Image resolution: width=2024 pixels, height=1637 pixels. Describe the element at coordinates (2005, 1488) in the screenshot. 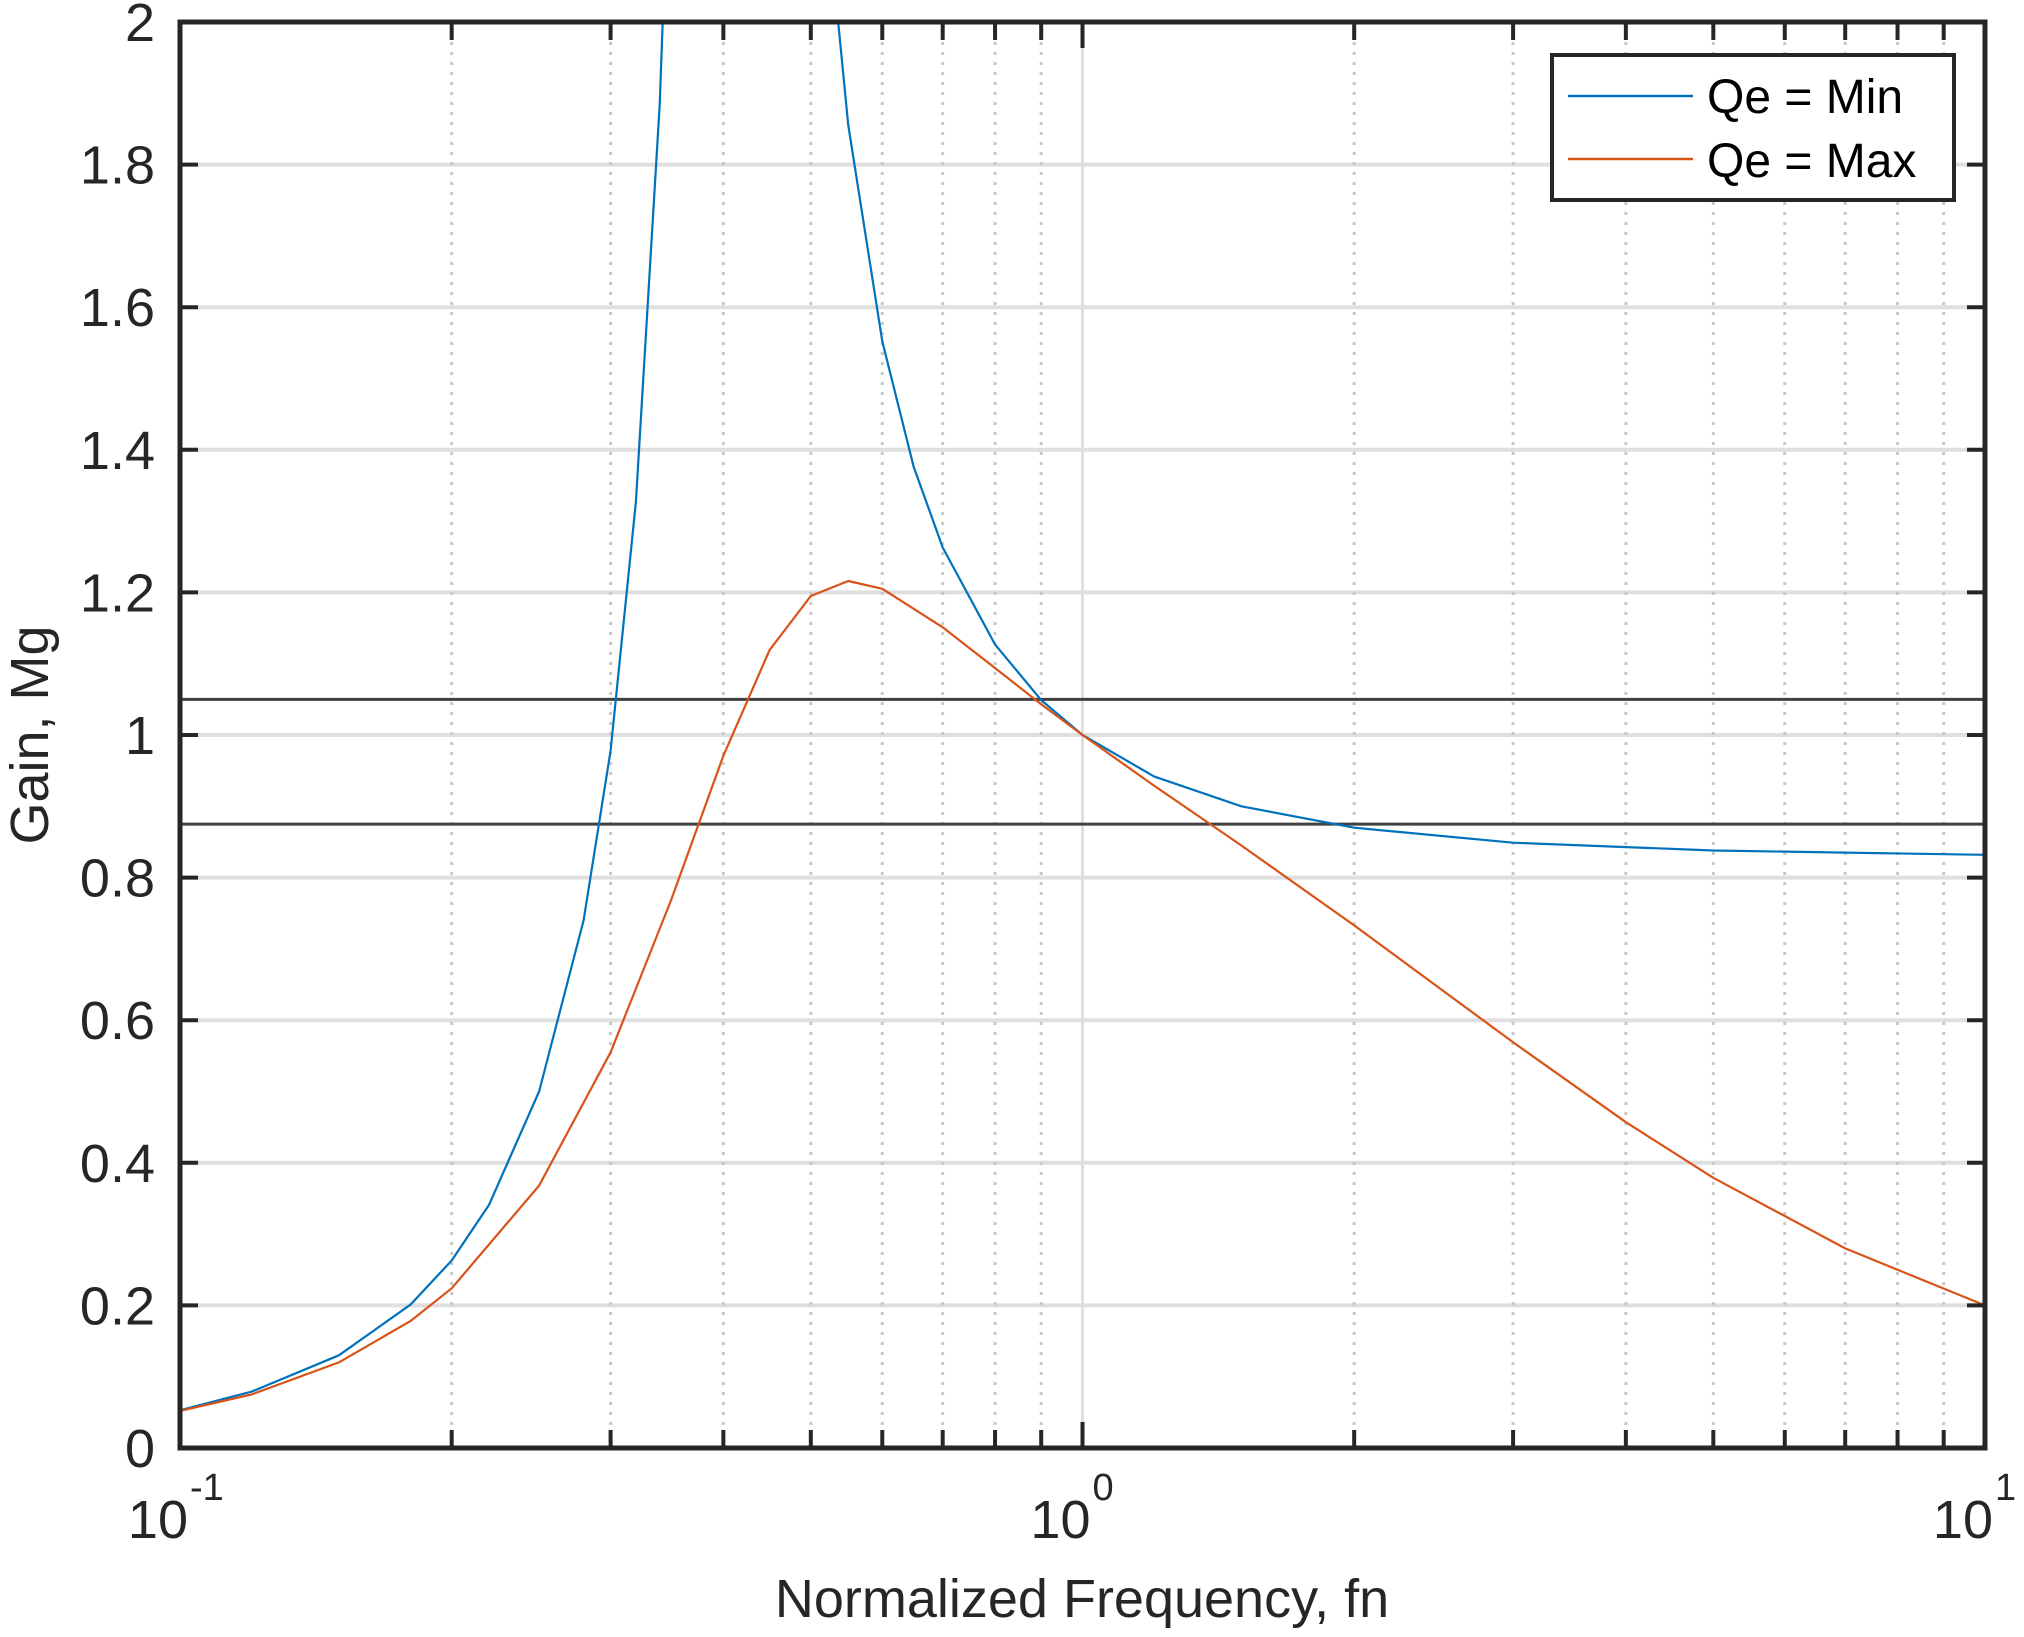

I see `x-tick-label-exponent: 1` at that location.